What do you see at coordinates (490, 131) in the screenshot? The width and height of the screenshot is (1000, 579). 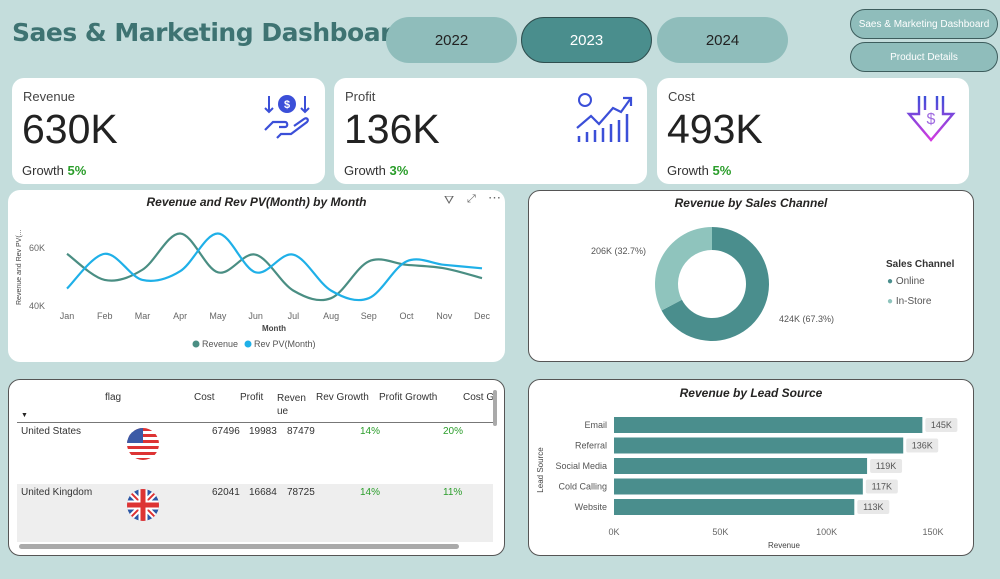 I see `kpi-card-profit: Profit 136K Growth 3%` at bounding box center [490, 131].